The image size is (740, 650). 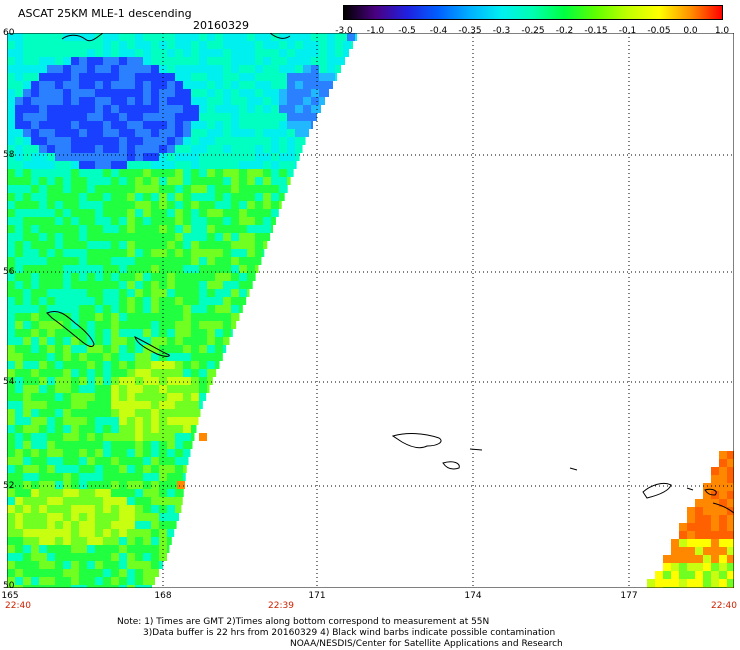 I want to click on map-date: 20160329, so click(x=221, y=25).